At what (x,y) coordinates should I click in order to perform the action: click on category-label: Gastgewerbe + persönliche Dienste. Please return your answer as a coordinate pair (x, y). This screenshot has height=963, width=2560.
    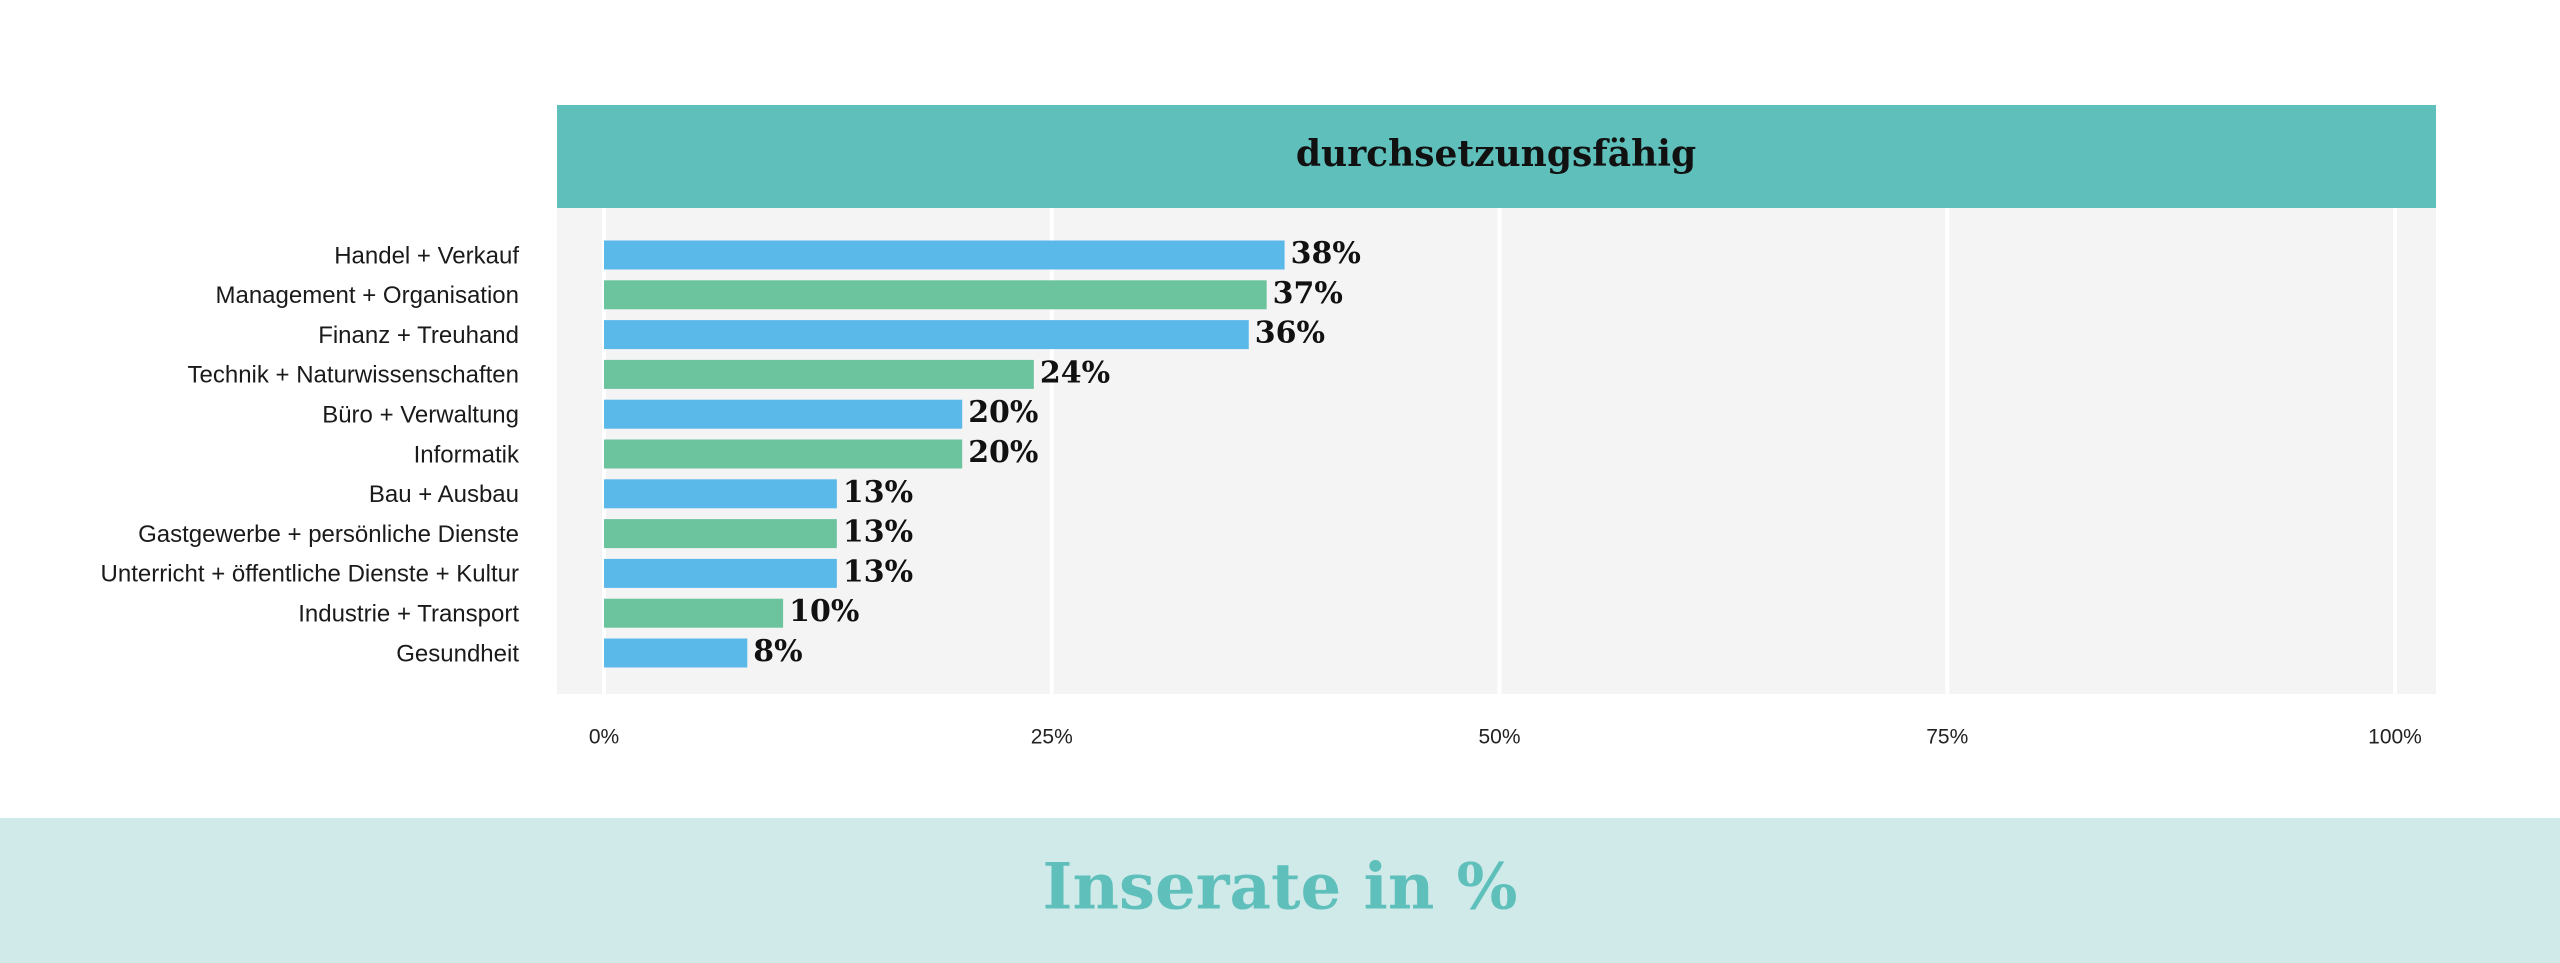
    Looking at the image, I should click on (328, 534).